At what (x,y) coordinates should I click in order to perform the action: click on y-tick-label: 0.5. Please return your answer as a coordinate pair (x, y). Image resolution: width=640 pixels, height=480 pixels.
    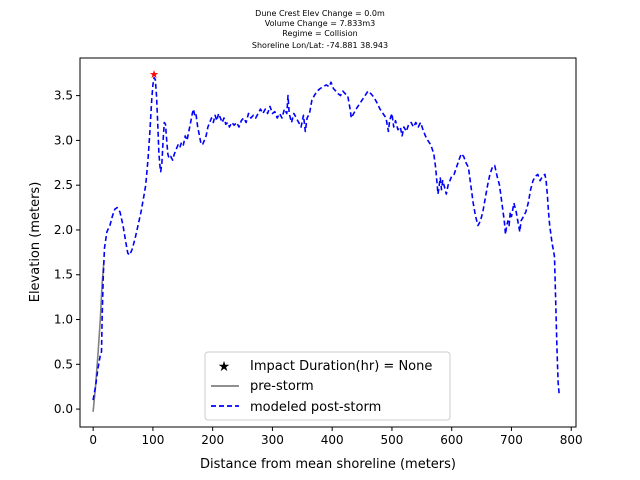
    Looking at the image, I should click on (63, 364).